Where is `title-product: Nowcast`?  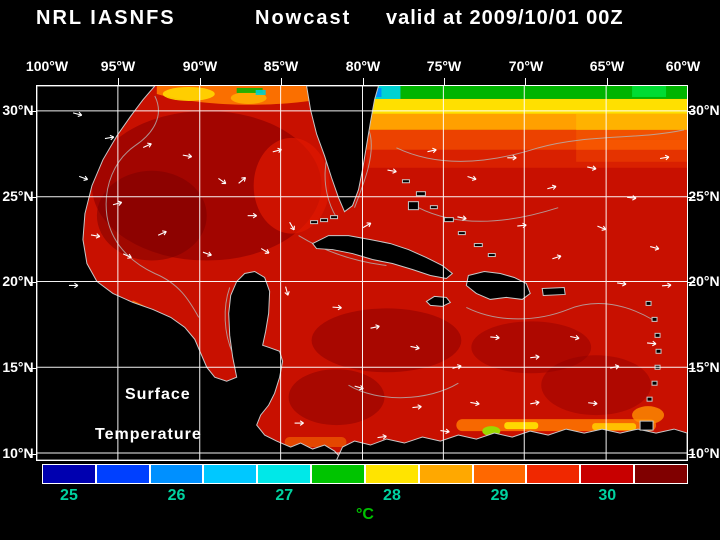
title-product: Nowcast is located at coordinates (303, 18).